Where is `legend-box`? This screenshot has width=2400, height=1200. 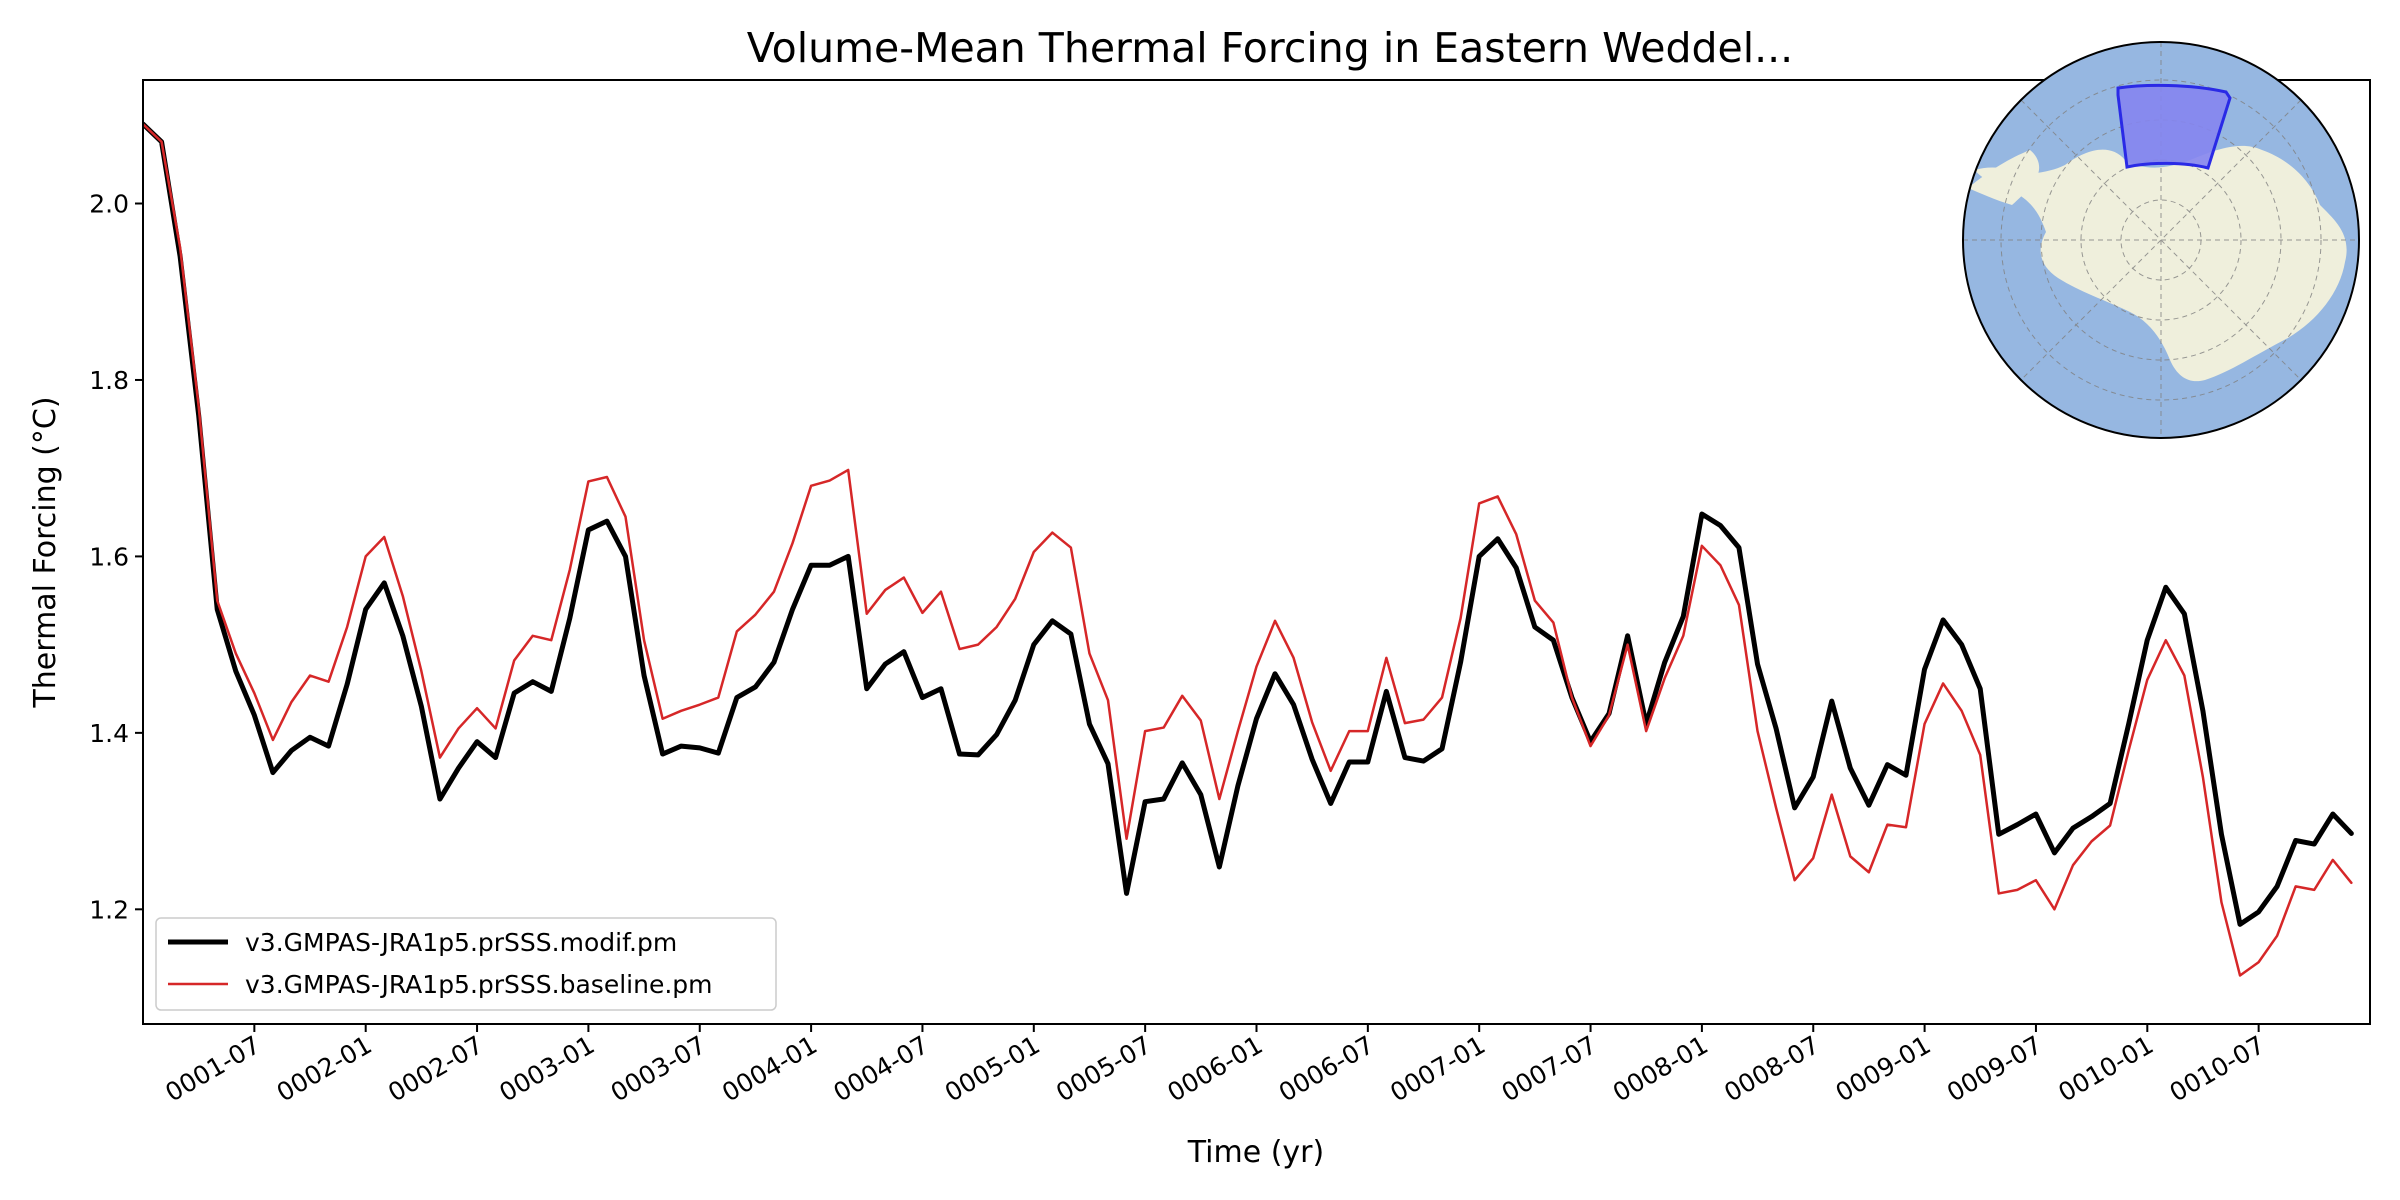 legend-box is located at coordinates (466, 964).